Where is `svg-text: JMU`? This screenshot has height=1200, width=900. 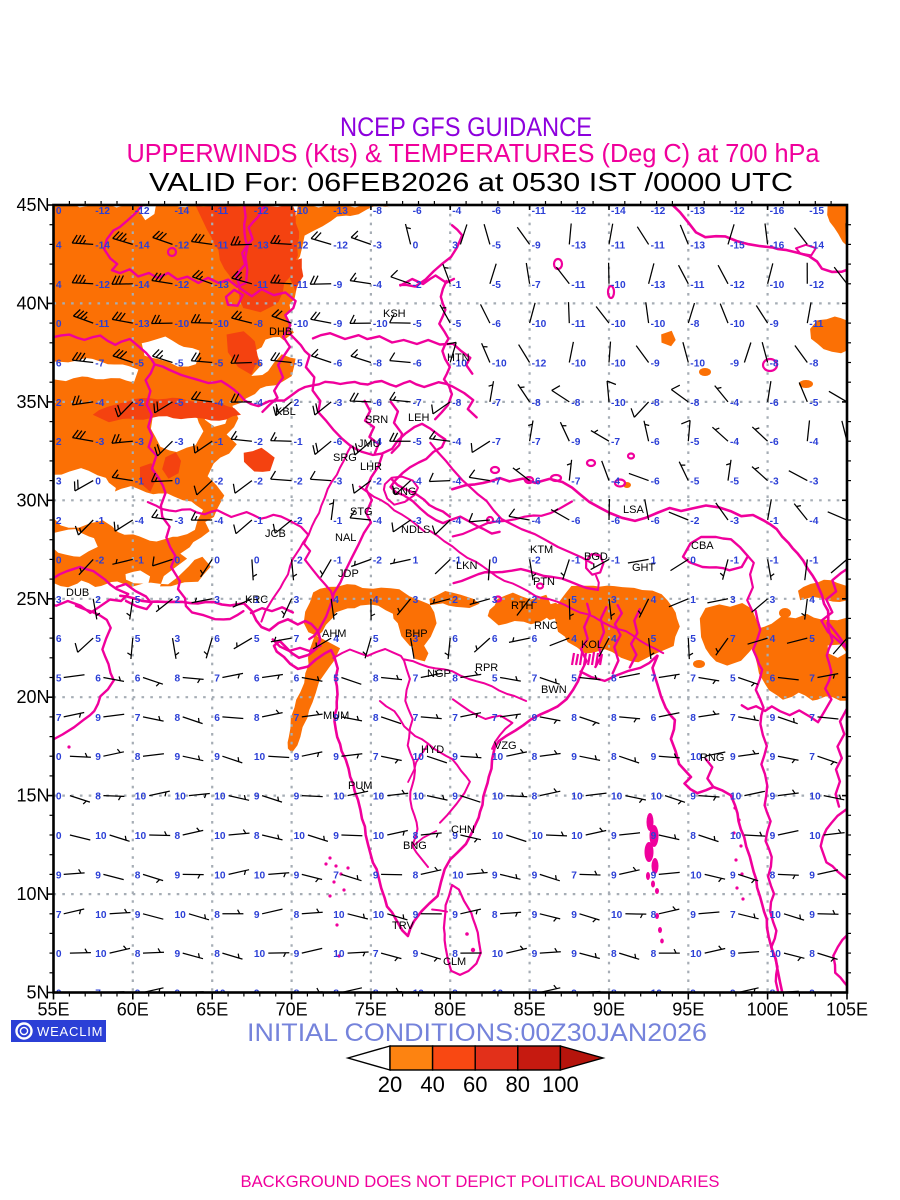 svg-text: JMU is located at coordinates (369, 444).